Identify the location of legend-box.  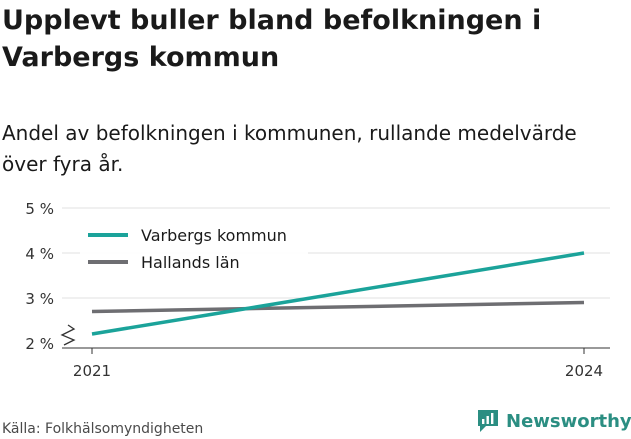
(194, 247).